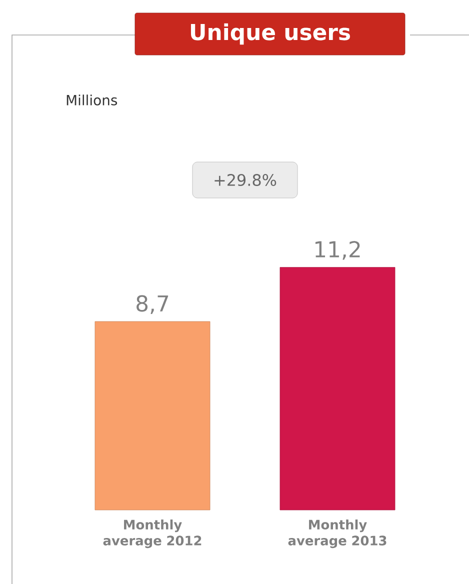 The height and width of the screenshot is (584, 469). I want to click on data-label: 11,2, so click(338, 250).